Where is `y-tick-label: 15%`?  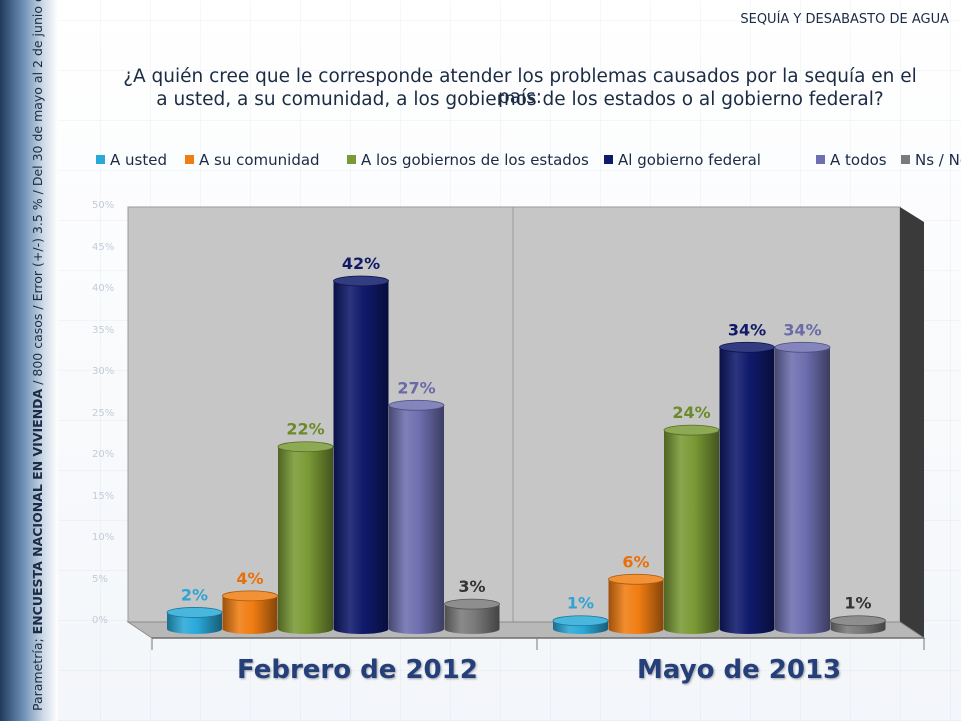 y-tick-label: 15% is located at coordinates (103, 496).